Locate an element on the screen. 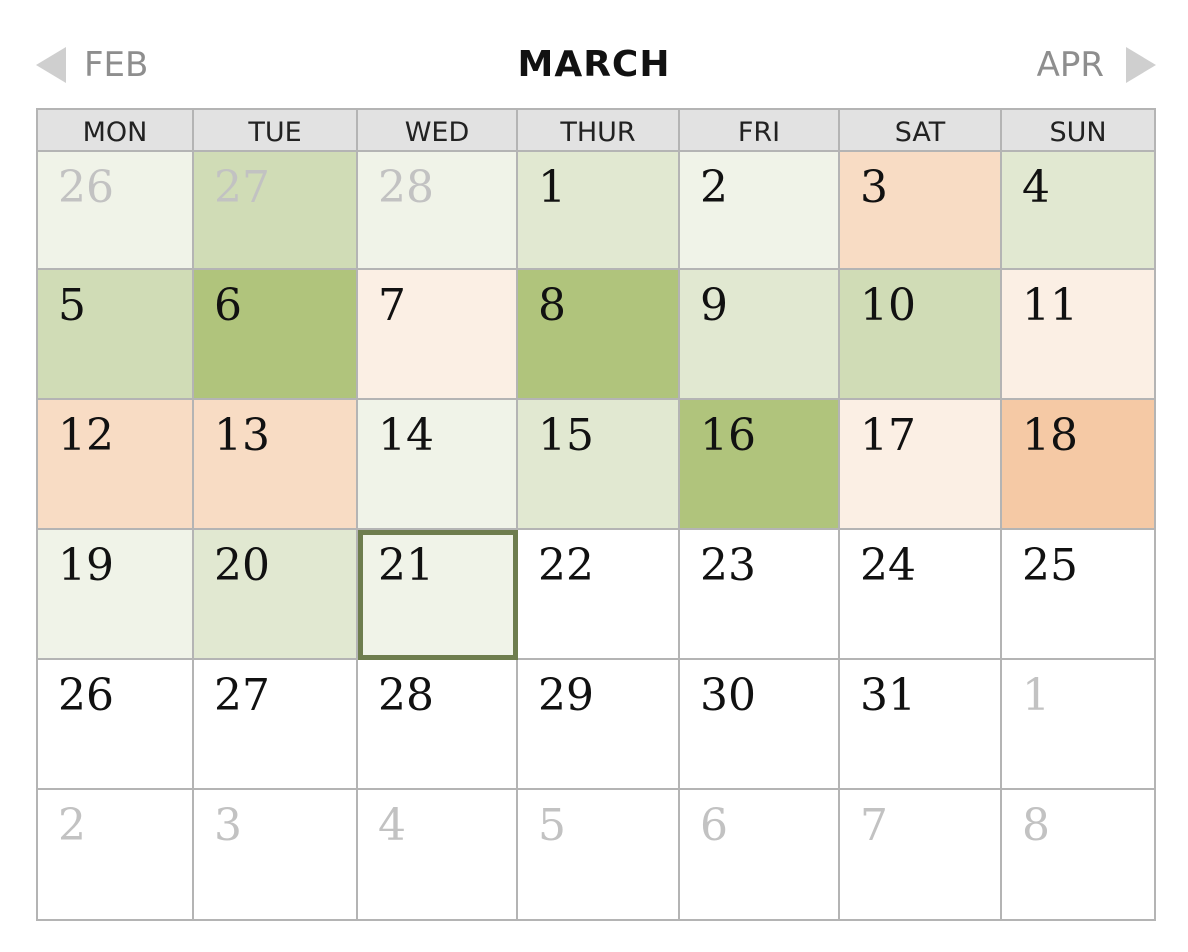 The image size is (1188, 952). day-cell: 15 is located at coordinates (599, 465).